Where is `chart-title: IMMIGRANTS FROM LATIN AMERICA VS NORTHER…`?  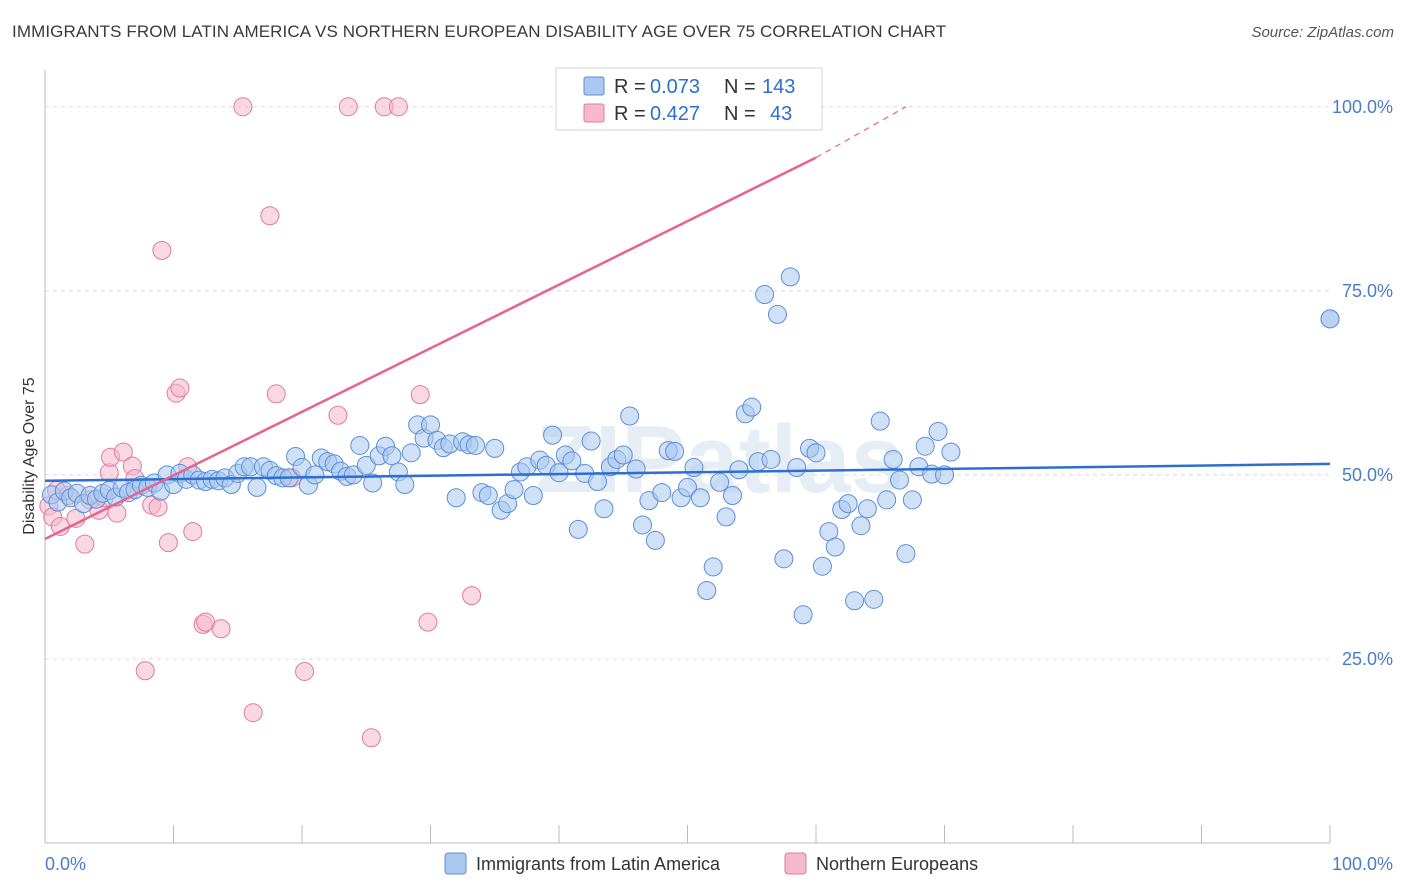 chart-title: IMMIGRANTS FROM LATIN AMERICA VS NORTHER… is located at coordinates (479, 31).